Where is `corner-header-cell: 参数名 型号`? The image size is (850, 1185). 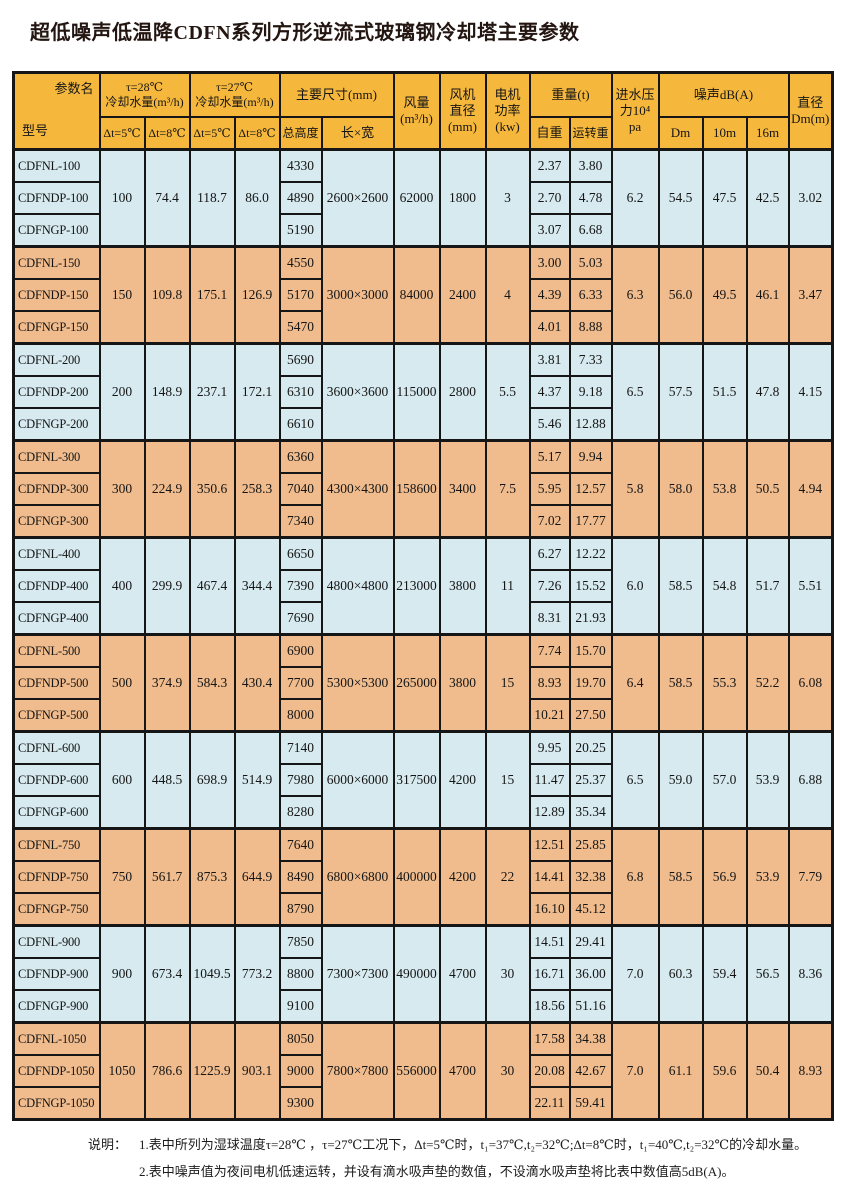 corner-header-cell: 参数名 型号 is located at coordinates (56, 111).